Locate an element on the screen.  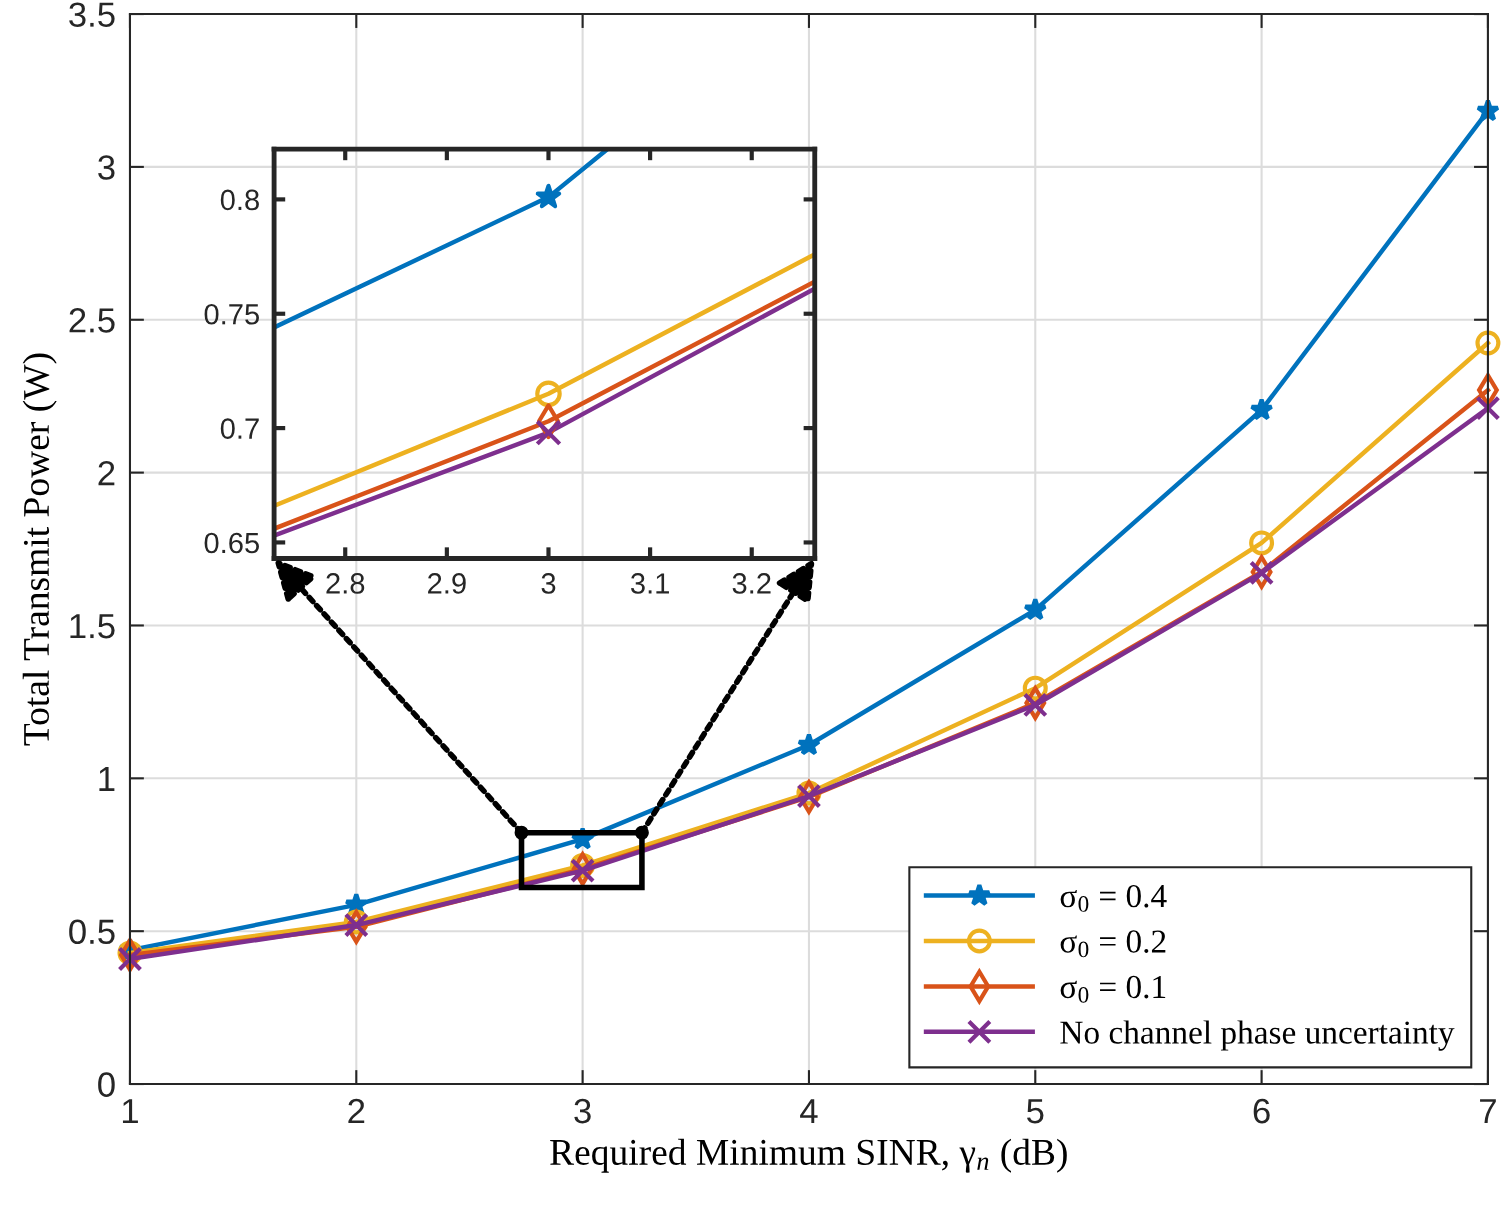
y-axis-title: Total Transmit Power (W) is located at coordinates (39, 549).